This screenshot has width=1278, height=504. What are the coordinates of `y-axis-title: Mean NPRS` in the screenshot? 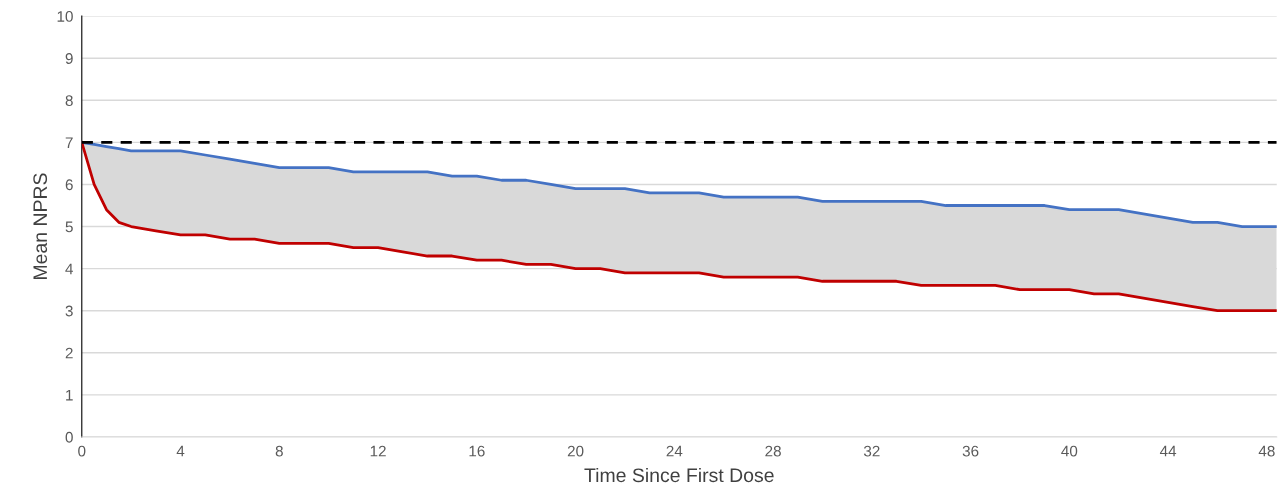 It's located at (40, 226).